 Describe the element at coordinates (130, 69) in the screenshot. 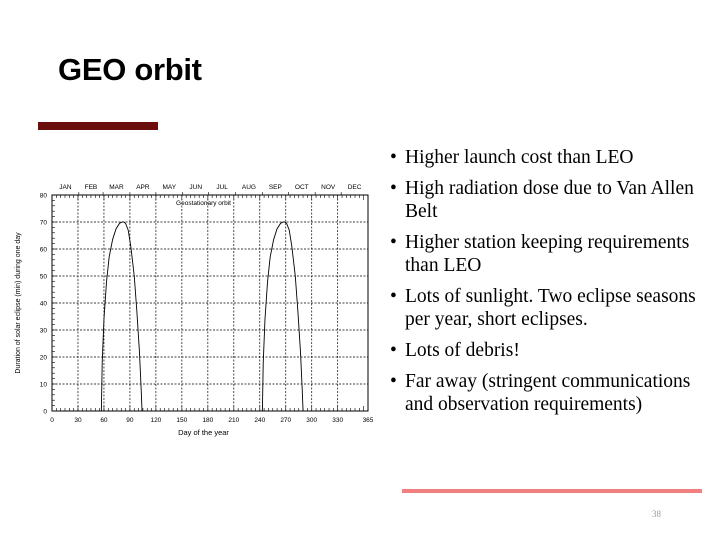

I see `slide-title: GEO orbit` at that location.